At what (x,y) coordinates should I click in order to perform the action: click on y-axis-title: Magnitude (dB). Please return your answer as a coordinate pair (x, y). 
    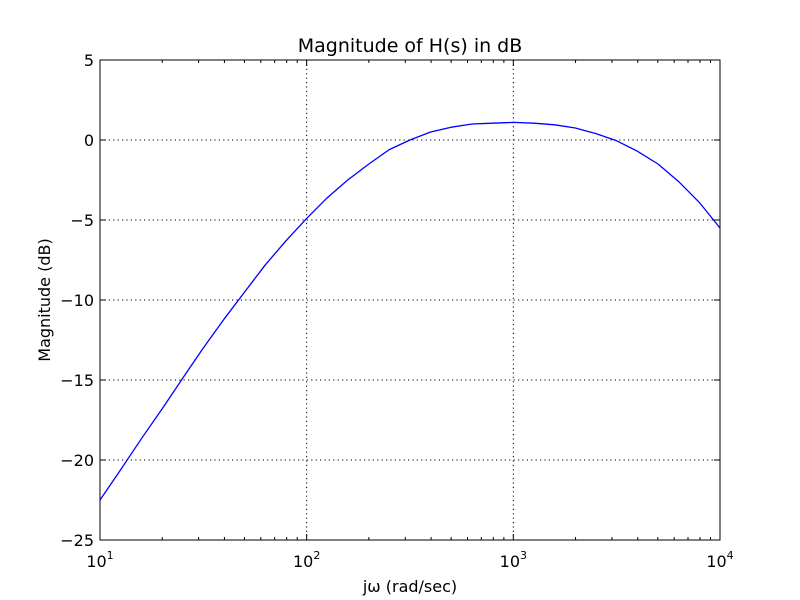
    Looking at the image, I should click on (44, 299).